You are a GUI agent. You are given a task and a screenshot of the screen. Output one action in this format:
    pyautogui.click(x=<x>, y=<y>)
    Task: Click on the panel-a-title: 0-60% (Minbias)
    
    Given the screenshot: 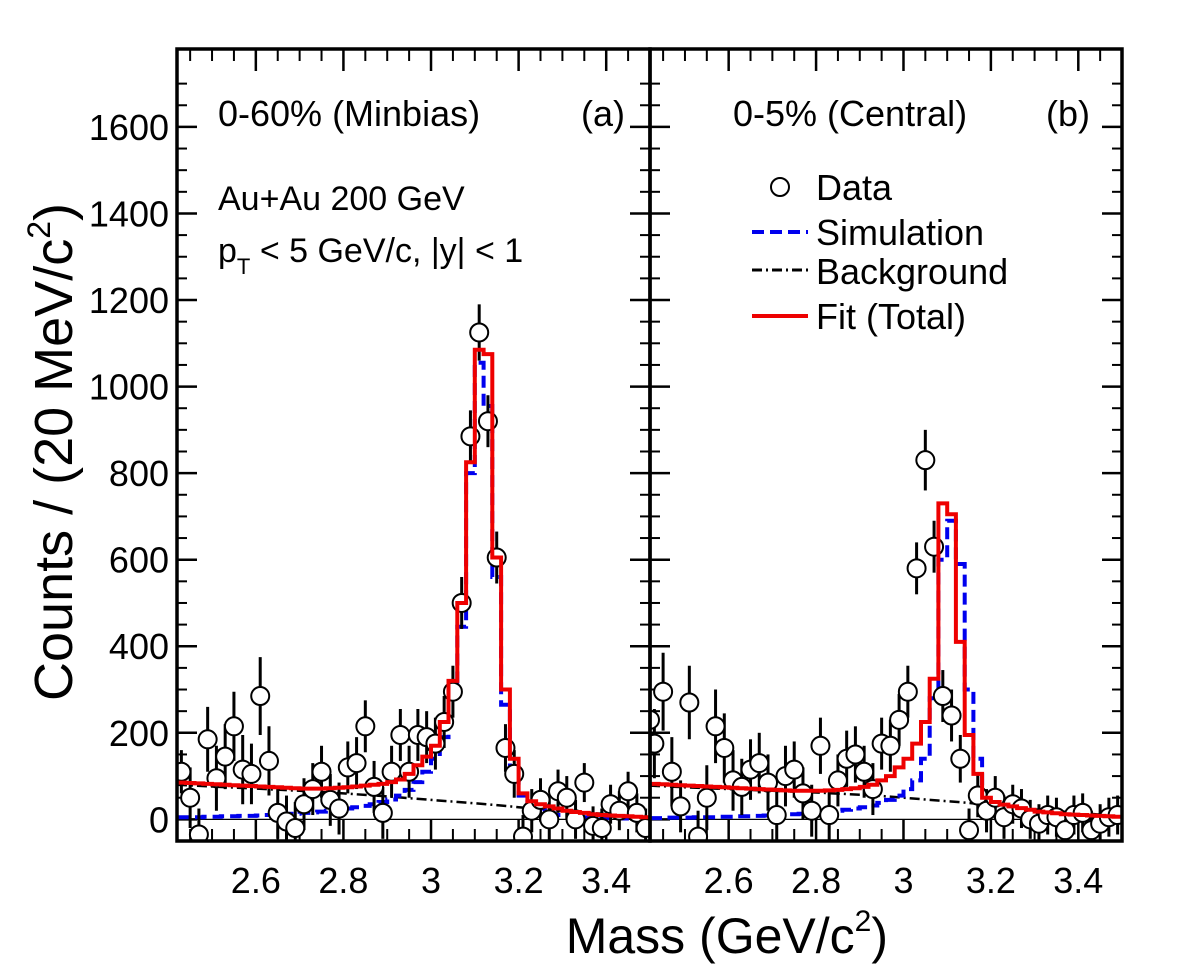 What is the action you would take?
    pyautogui.click(x=349, y=113)
    